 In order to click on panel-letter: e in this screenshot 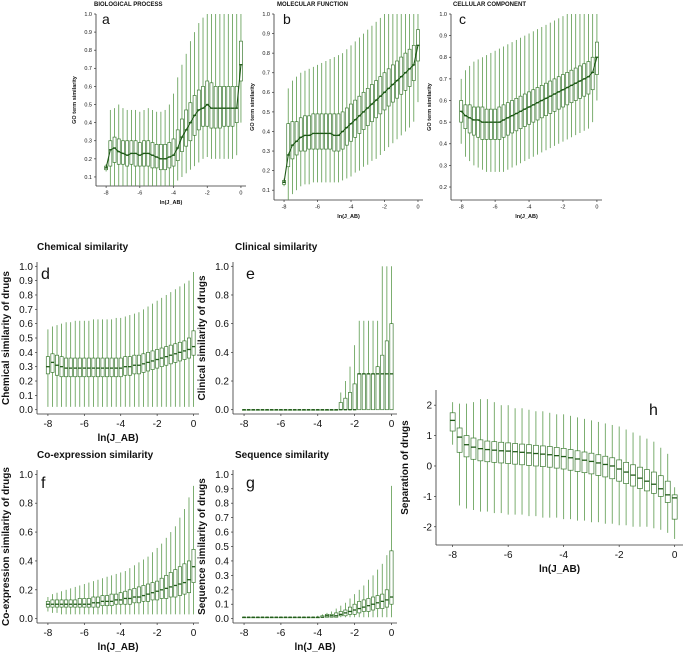, I will do `click(250, 274)`.